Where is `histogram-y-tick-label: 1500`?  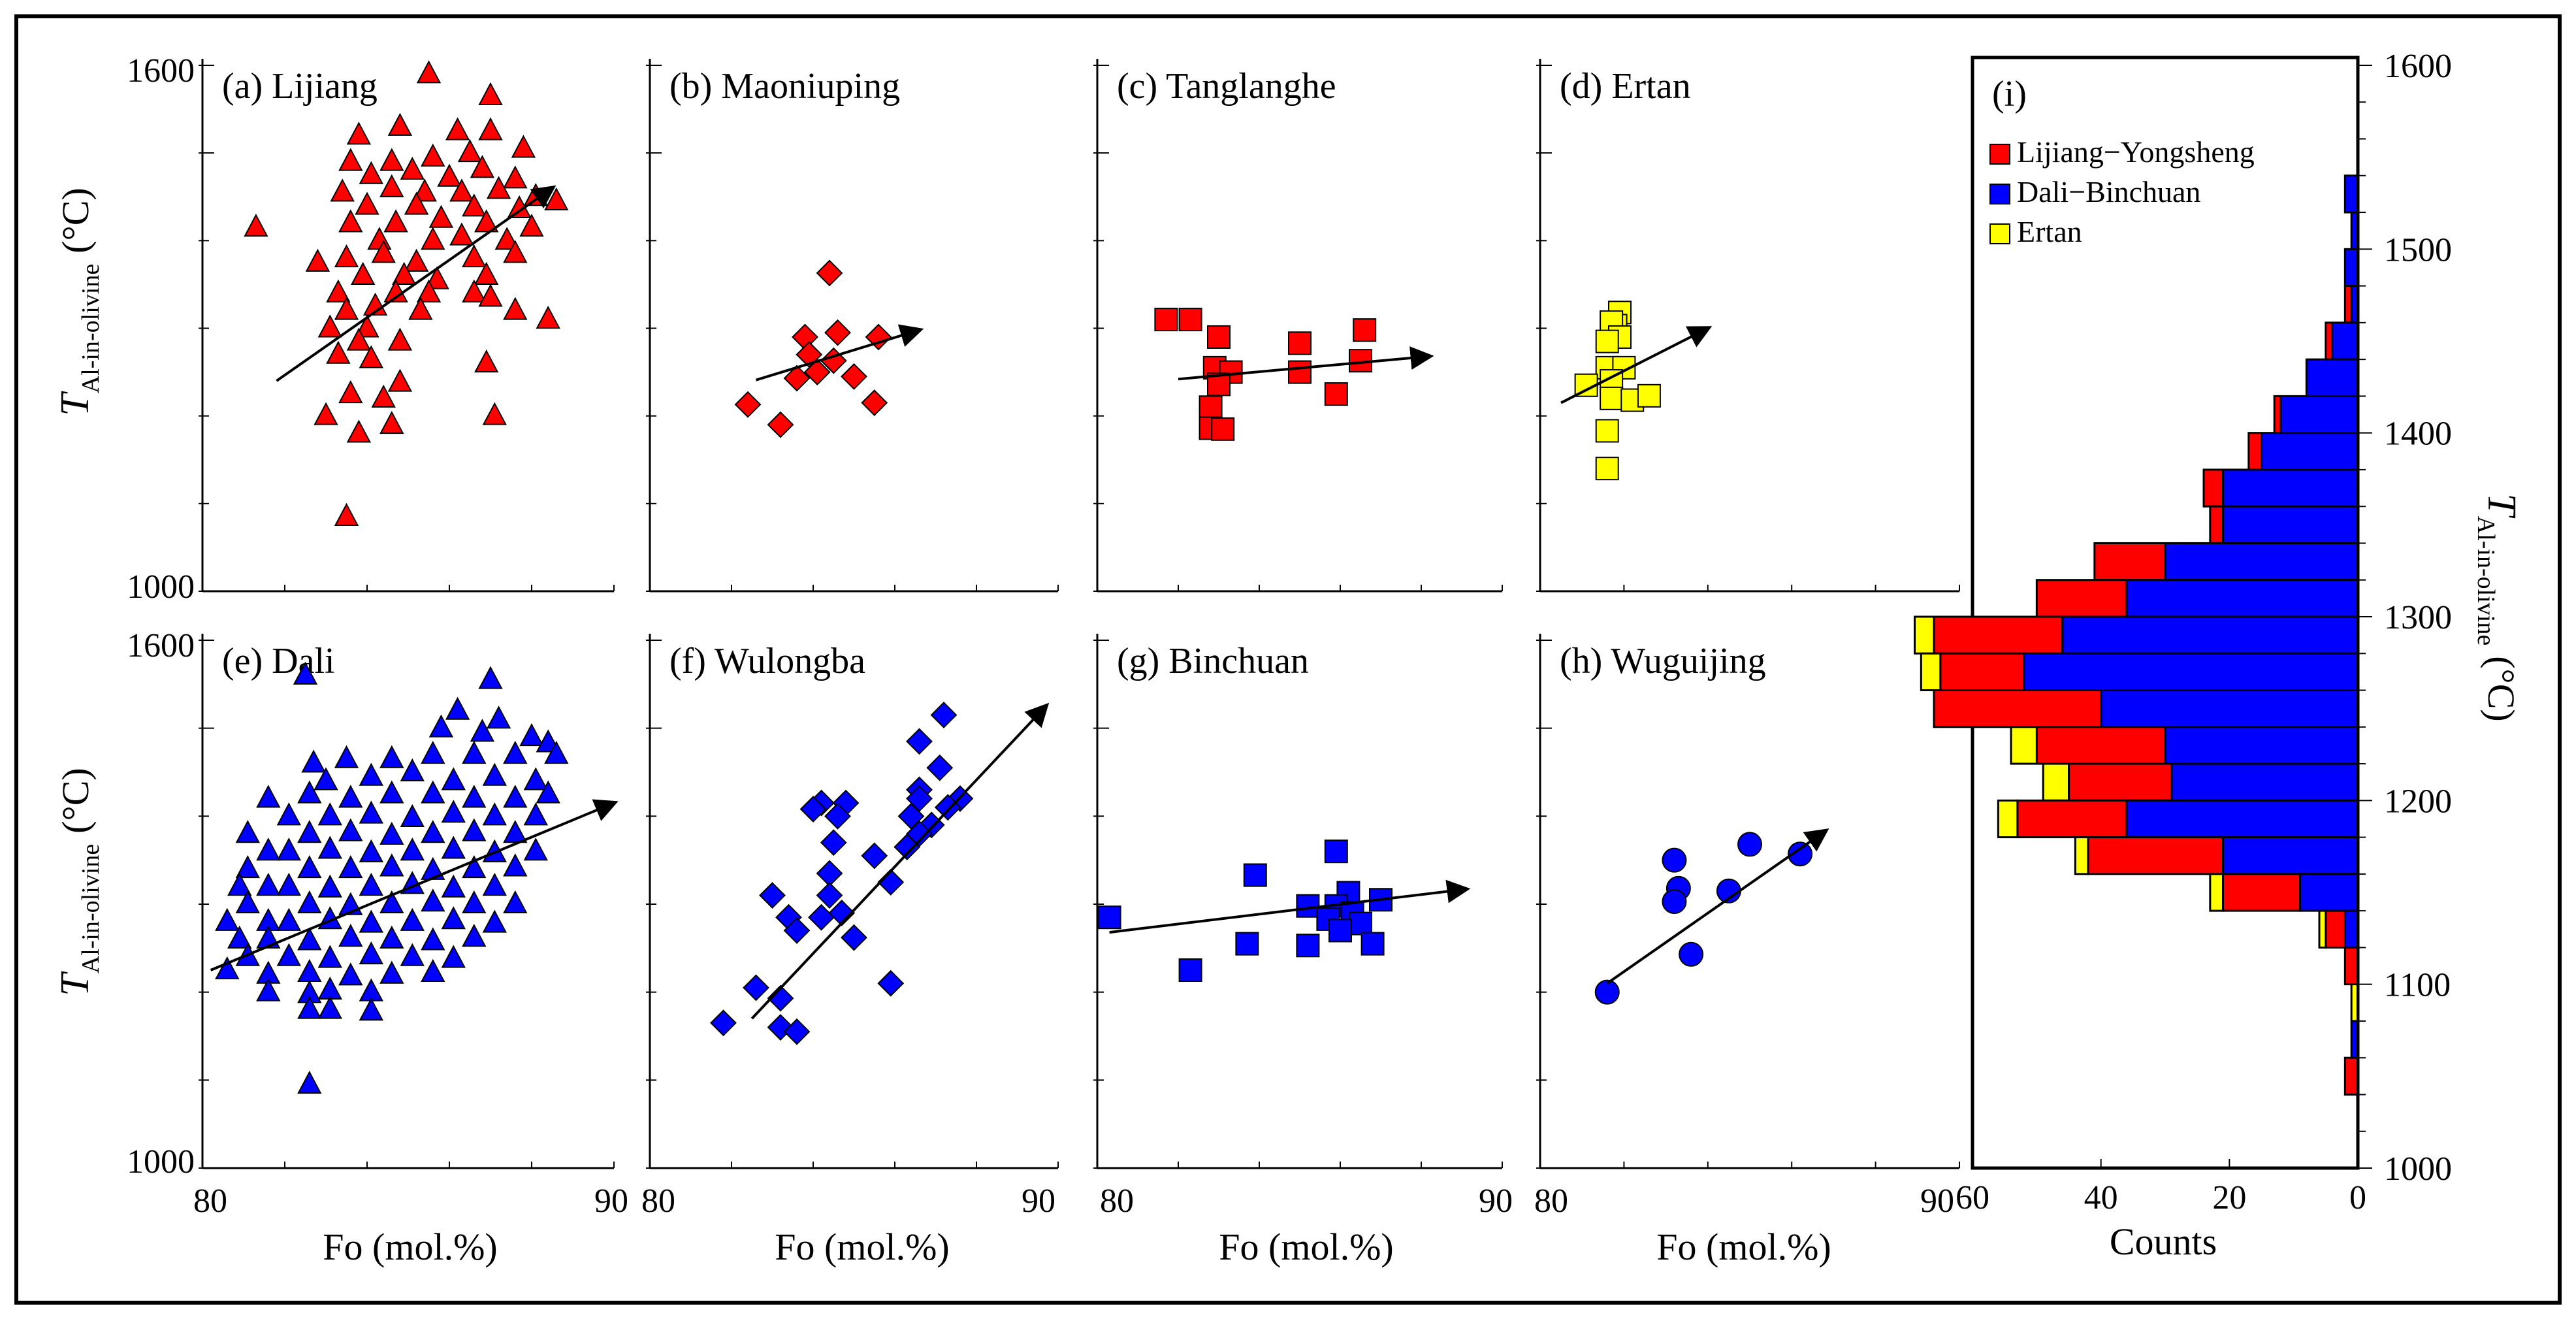 histogram-y-tick-label: 1500 is located at coordinates (2418, 250).